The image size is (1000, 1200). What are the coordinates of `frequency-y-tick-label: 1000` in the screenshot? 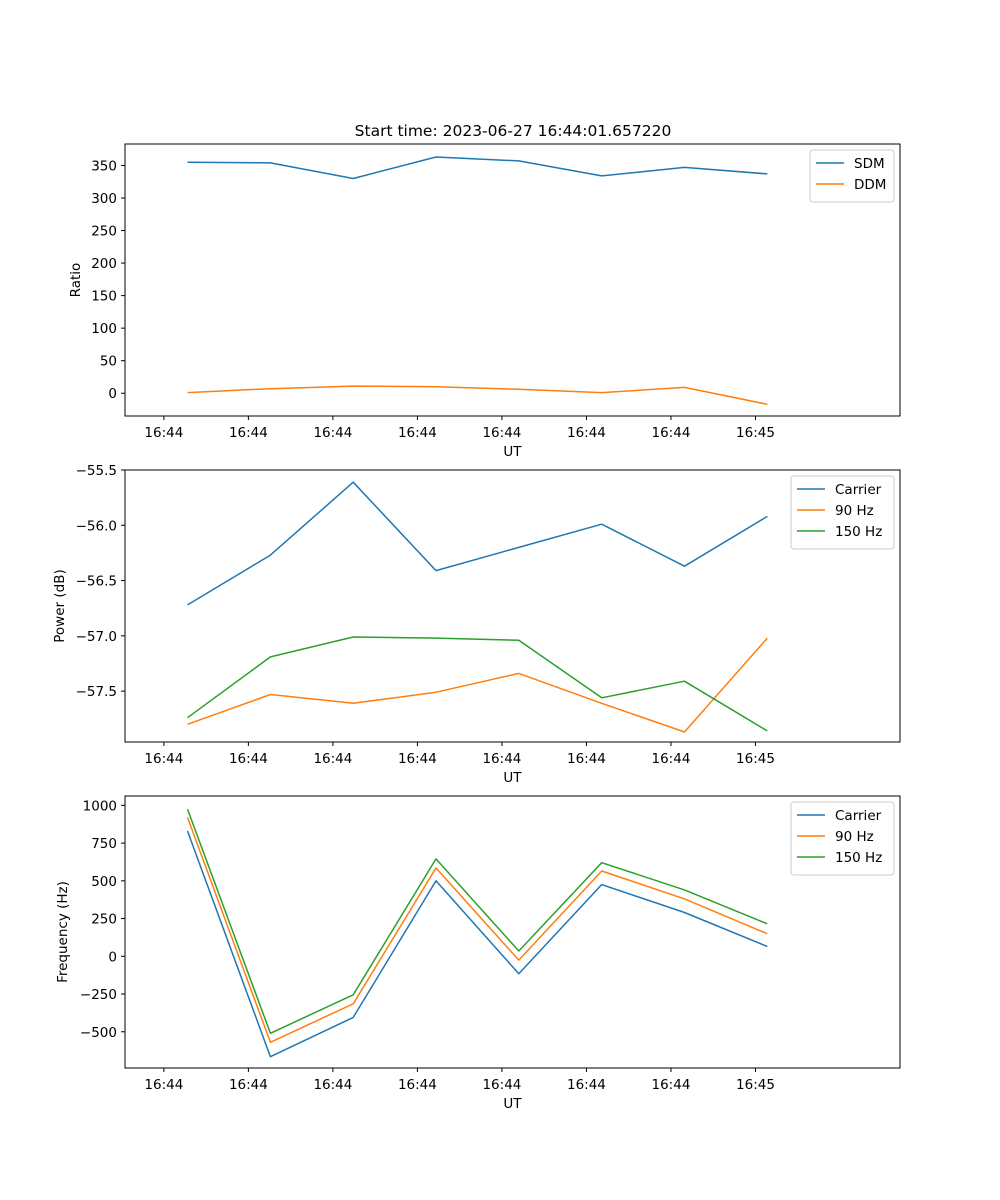 It's located at (100, 806).